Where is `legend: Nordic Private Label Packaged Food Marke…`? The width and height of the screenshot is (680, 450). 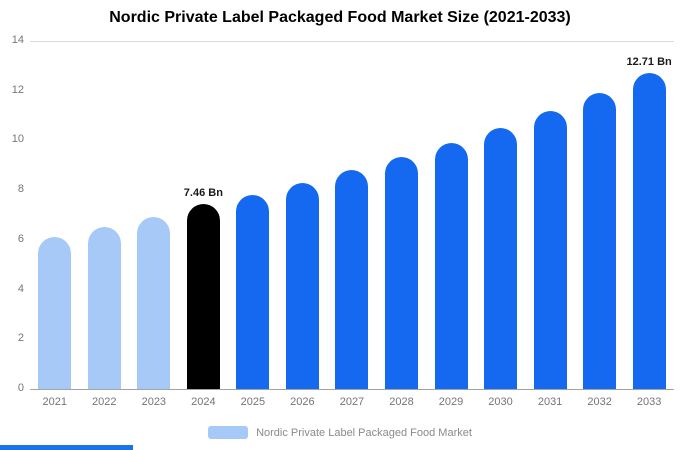
legend: Nordic Private Label Packaged Food Marke… is located at coordinates (340, 432).